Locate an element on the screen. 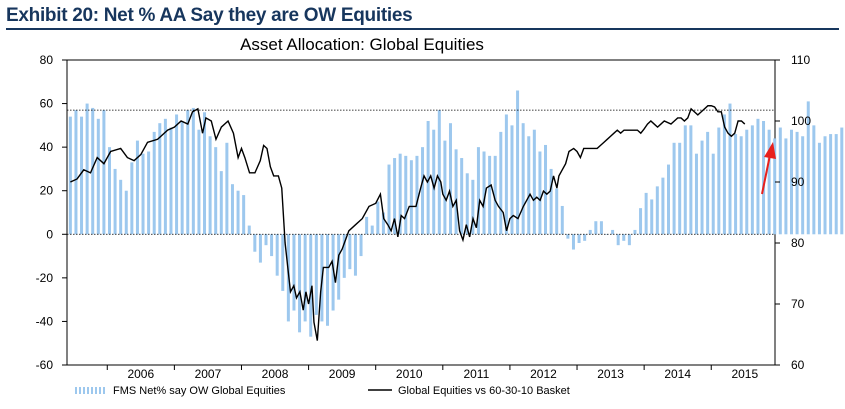 This screenshot has width=845, height=409. legend-line-label: Global Equities vs 60-30-10 Basket is located at coordinates (484, 391).